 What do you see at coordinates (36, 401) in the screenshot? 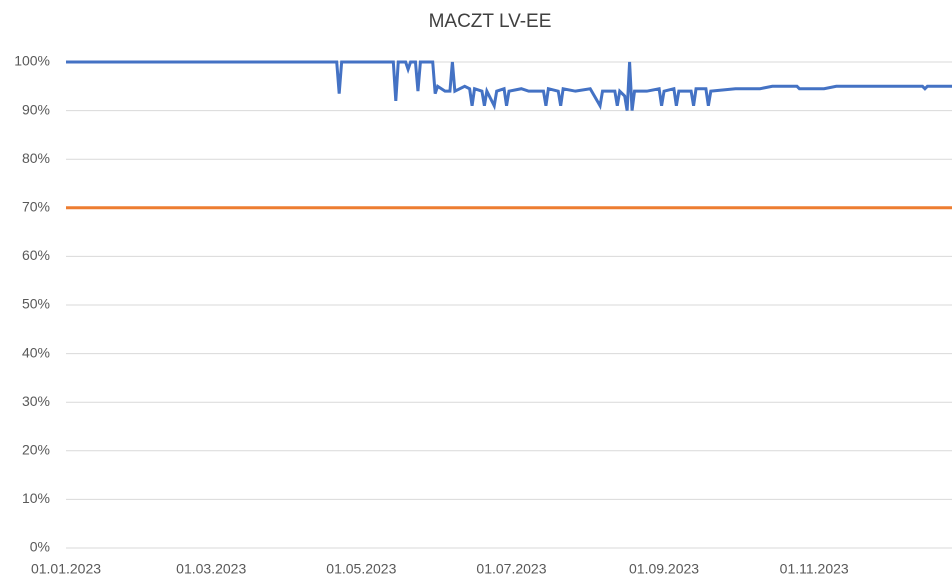
I see `y-tick-label: 30%` at bounding box center [36, 401].